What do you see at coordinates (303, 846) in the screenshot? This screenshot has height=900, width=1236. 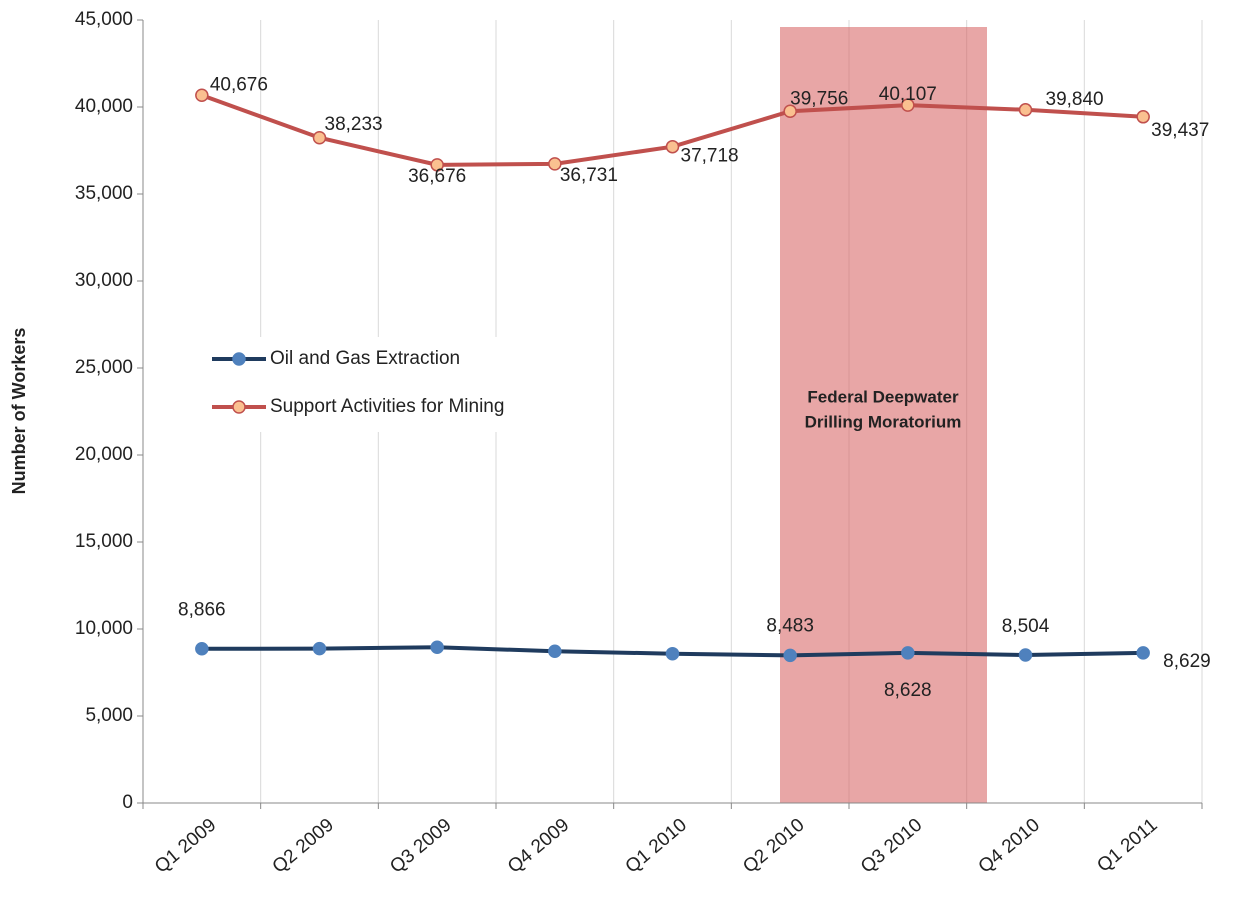 I see `x-tick-label: Q2 2009` at bounding box center [303, 846].